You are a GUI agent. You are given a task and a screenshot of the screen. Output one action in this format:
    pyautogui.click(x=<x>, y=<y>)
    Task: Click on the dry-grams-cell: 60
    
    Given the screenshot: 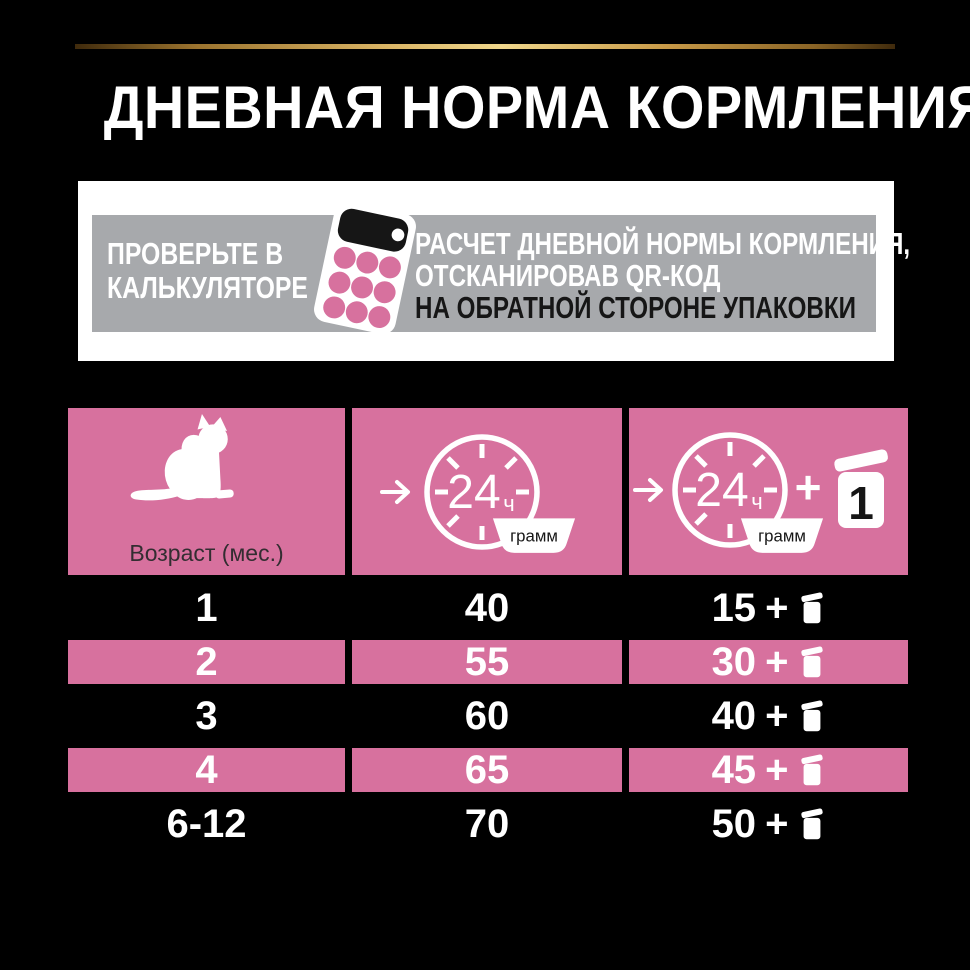 What is the action you would take?
    pyautogui.click(x=487, y=716)
    